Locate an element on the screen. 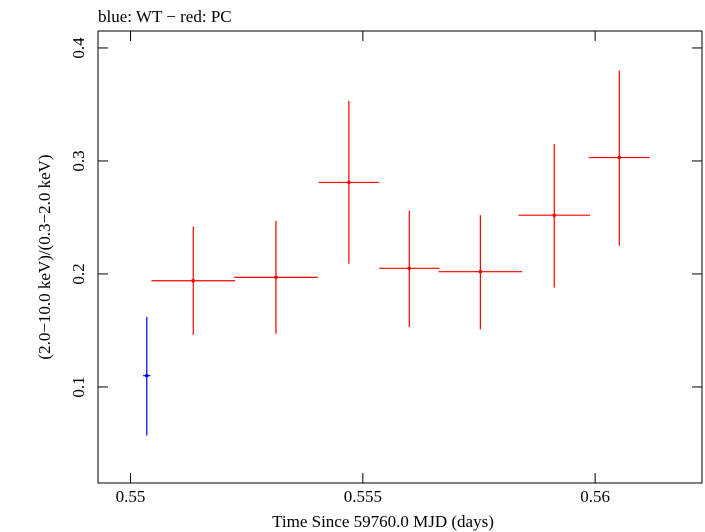 The width and height of the screenshot is (705, 532). x-tick-label: 0.55 is located at coordinates (131, 496).